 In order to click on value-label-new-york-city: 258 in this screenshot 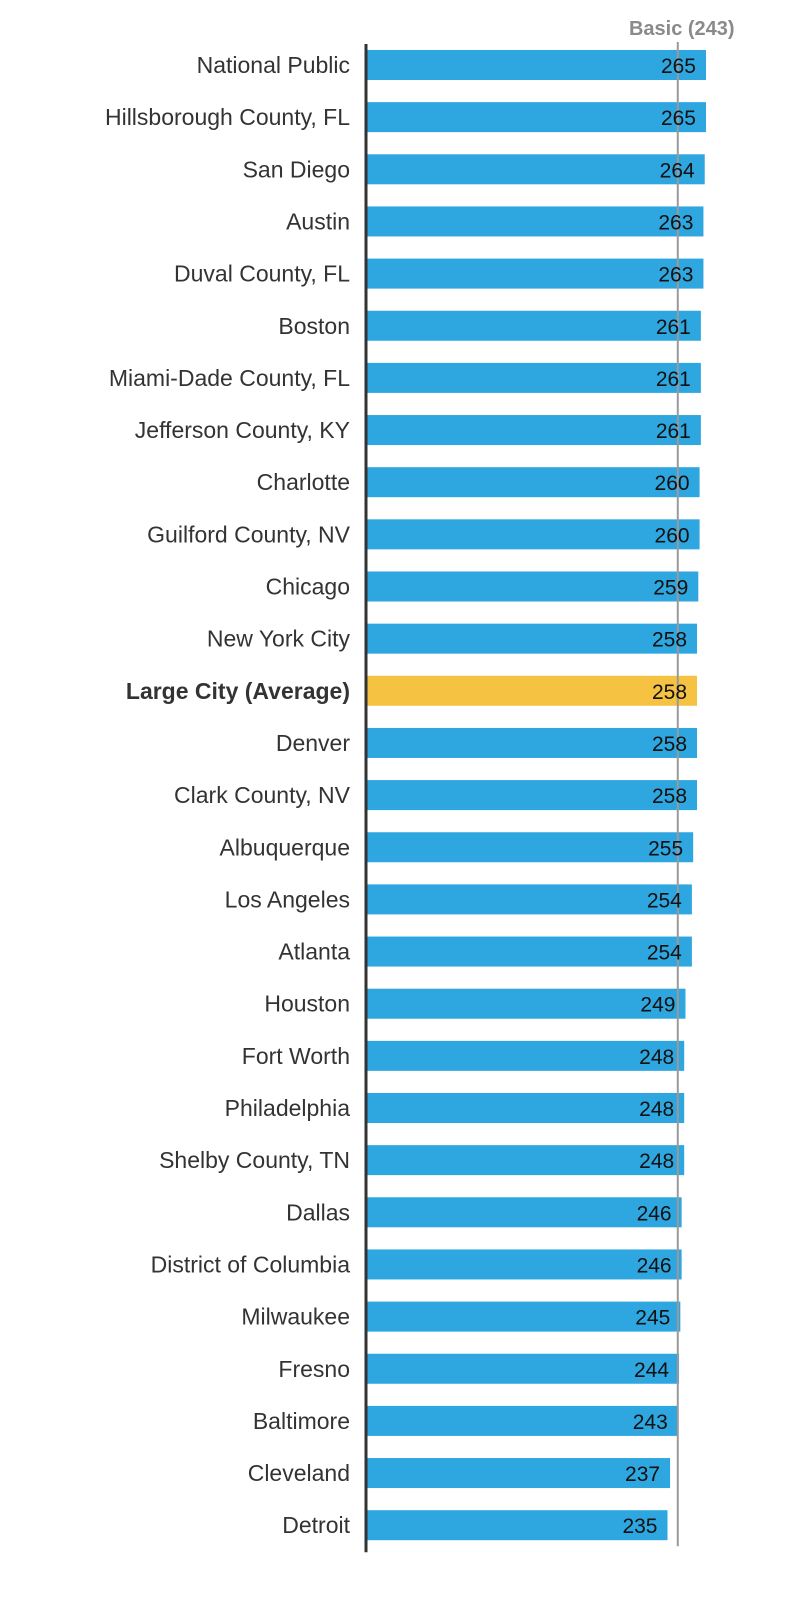, I will do `click(669, 640)`.